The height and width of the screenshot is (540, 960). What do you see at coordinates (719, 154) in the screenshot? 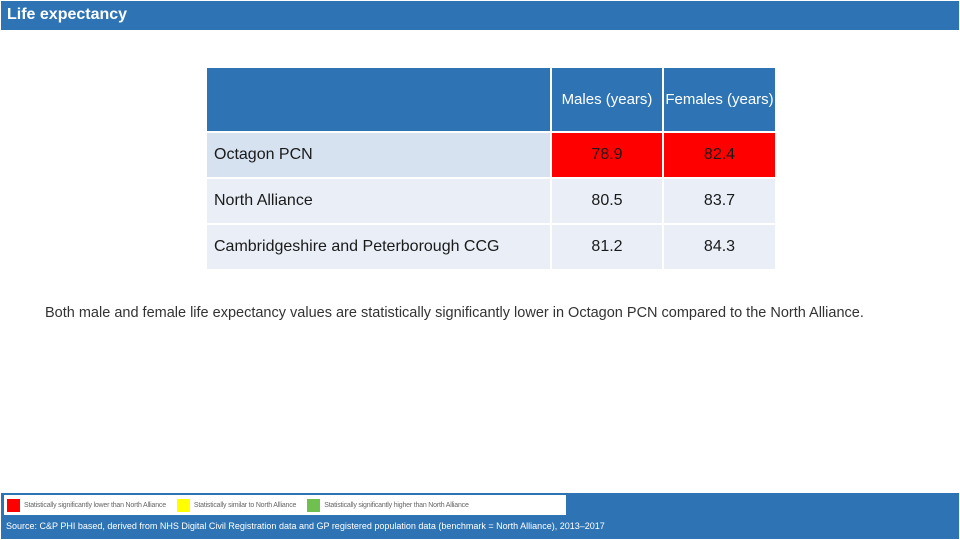
I see `value-octagon-females: 82.4` at bounding box center [719, 154].